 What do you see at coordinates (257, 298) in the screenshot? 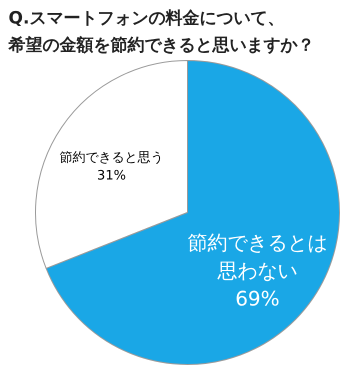
I see `data-label: 69%` at bounding box center [257, 298].